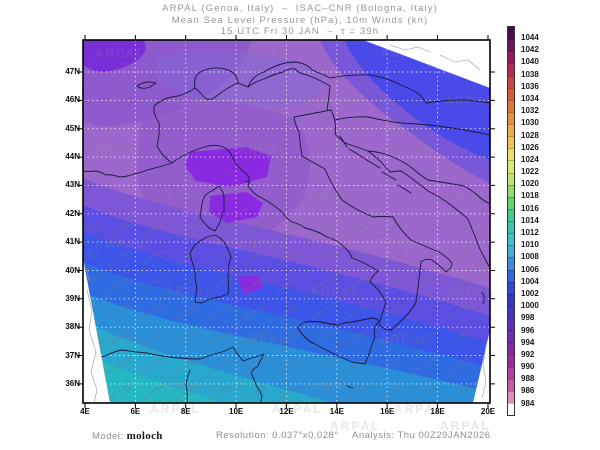  What do you see at coordinates (336, 411) in the screenshot?
I see `lon-tick-label: 14E` at bounding box center [336, 411].